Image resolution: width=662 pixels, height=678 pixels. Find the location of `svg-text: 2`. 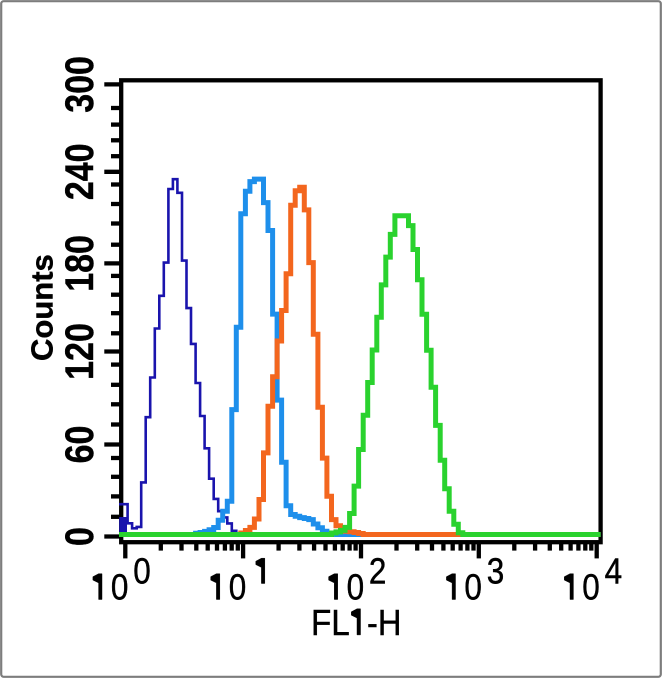

svg-text: 2 is located at coordinates (378, 572).